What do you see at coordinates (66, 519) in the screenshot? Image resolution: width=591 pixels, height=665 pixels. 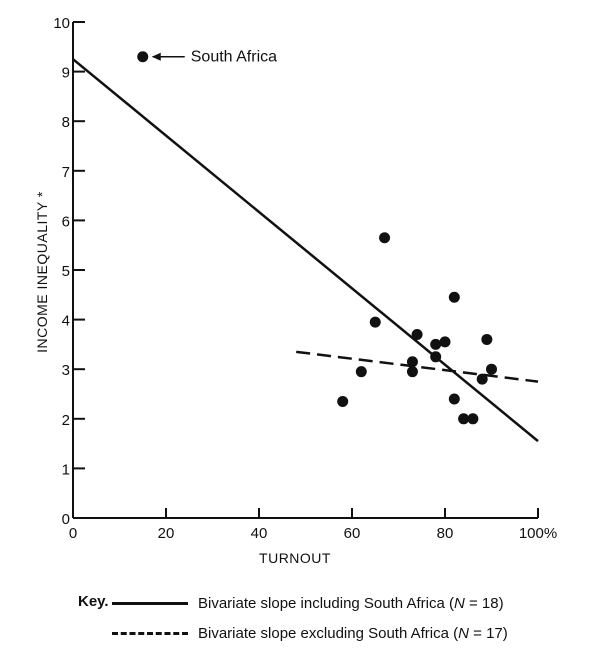 I see `y-tick-label: 0` at bounding box center [66, 519].